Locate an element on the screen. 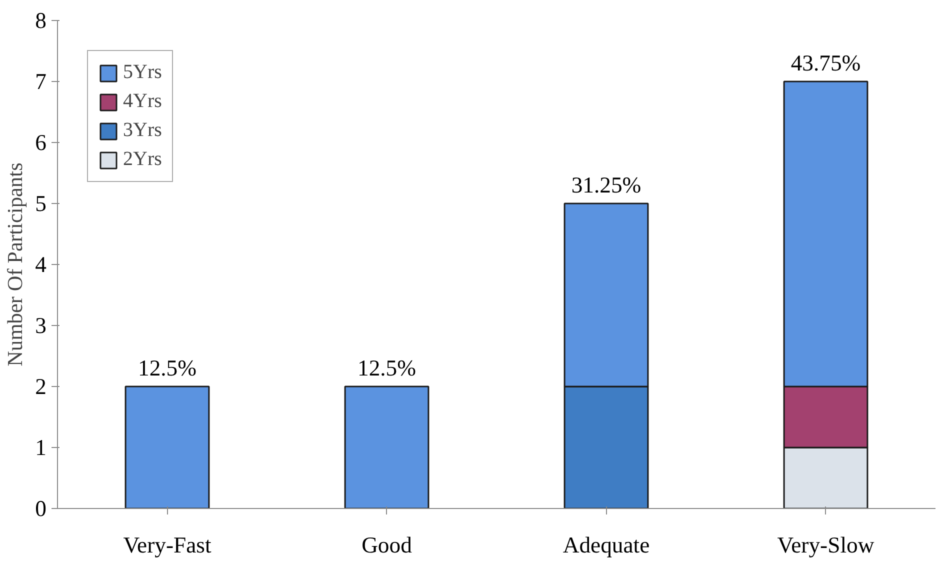 This screenshot has width=945, height=568. annotation: 31.25% is located at coordinates (606, 185).